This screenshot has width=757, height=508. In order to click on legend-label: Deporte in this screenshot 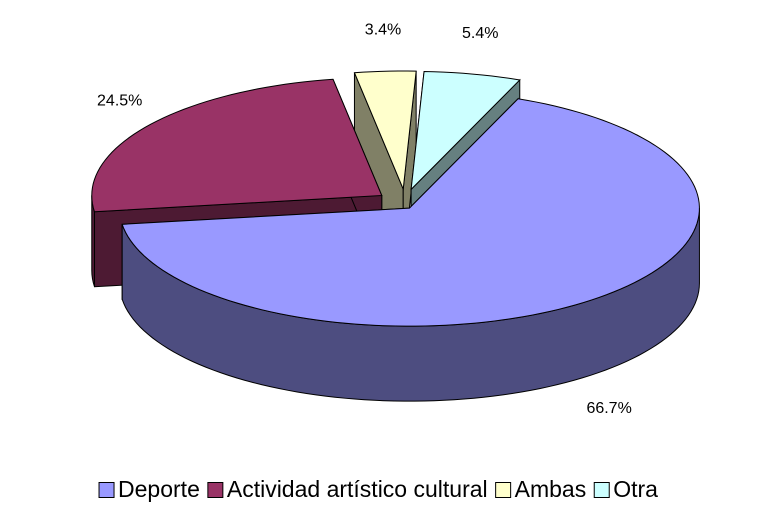, I will do `click(159, 489)`.